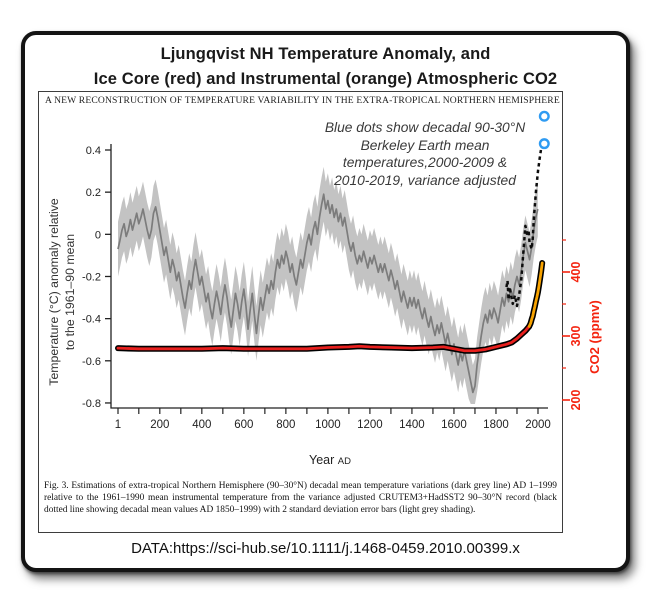 The width and height of the screenshot is (651, 598). Describe the element at coordinates (325, 54) in the screenshot. I see `title-line-1: Ljungqvist NH Temperature Anomaly, and` at that location.